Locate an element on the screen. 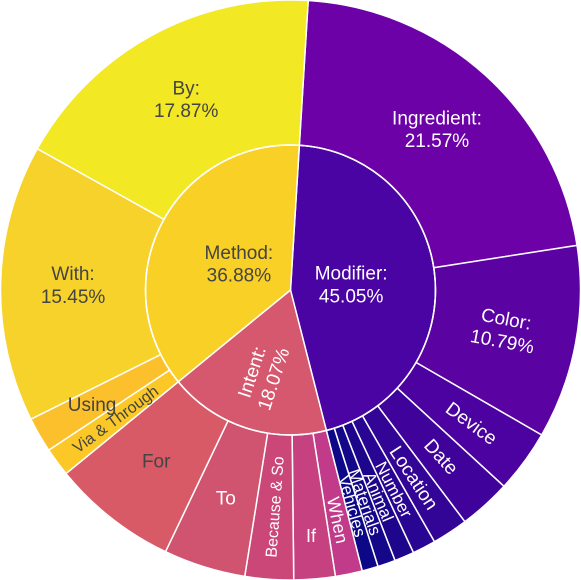 Image resolution: width=581 pixels, height=580 pixels. slice-label-with: With: 15.45% is located at coordinates (73, 286).